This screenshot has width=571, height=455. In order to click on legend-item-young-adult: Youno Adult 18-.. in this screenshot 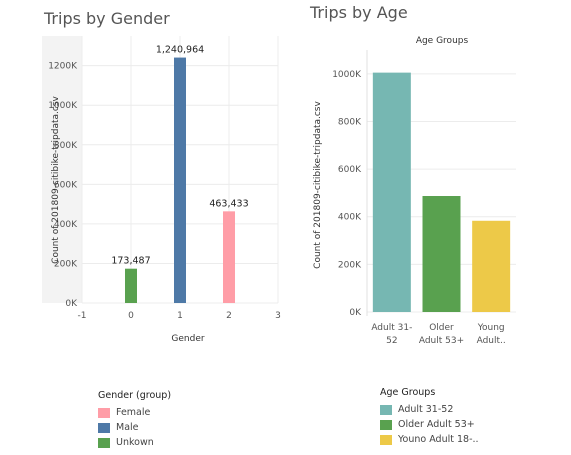, I will do `click(429, 439)`.